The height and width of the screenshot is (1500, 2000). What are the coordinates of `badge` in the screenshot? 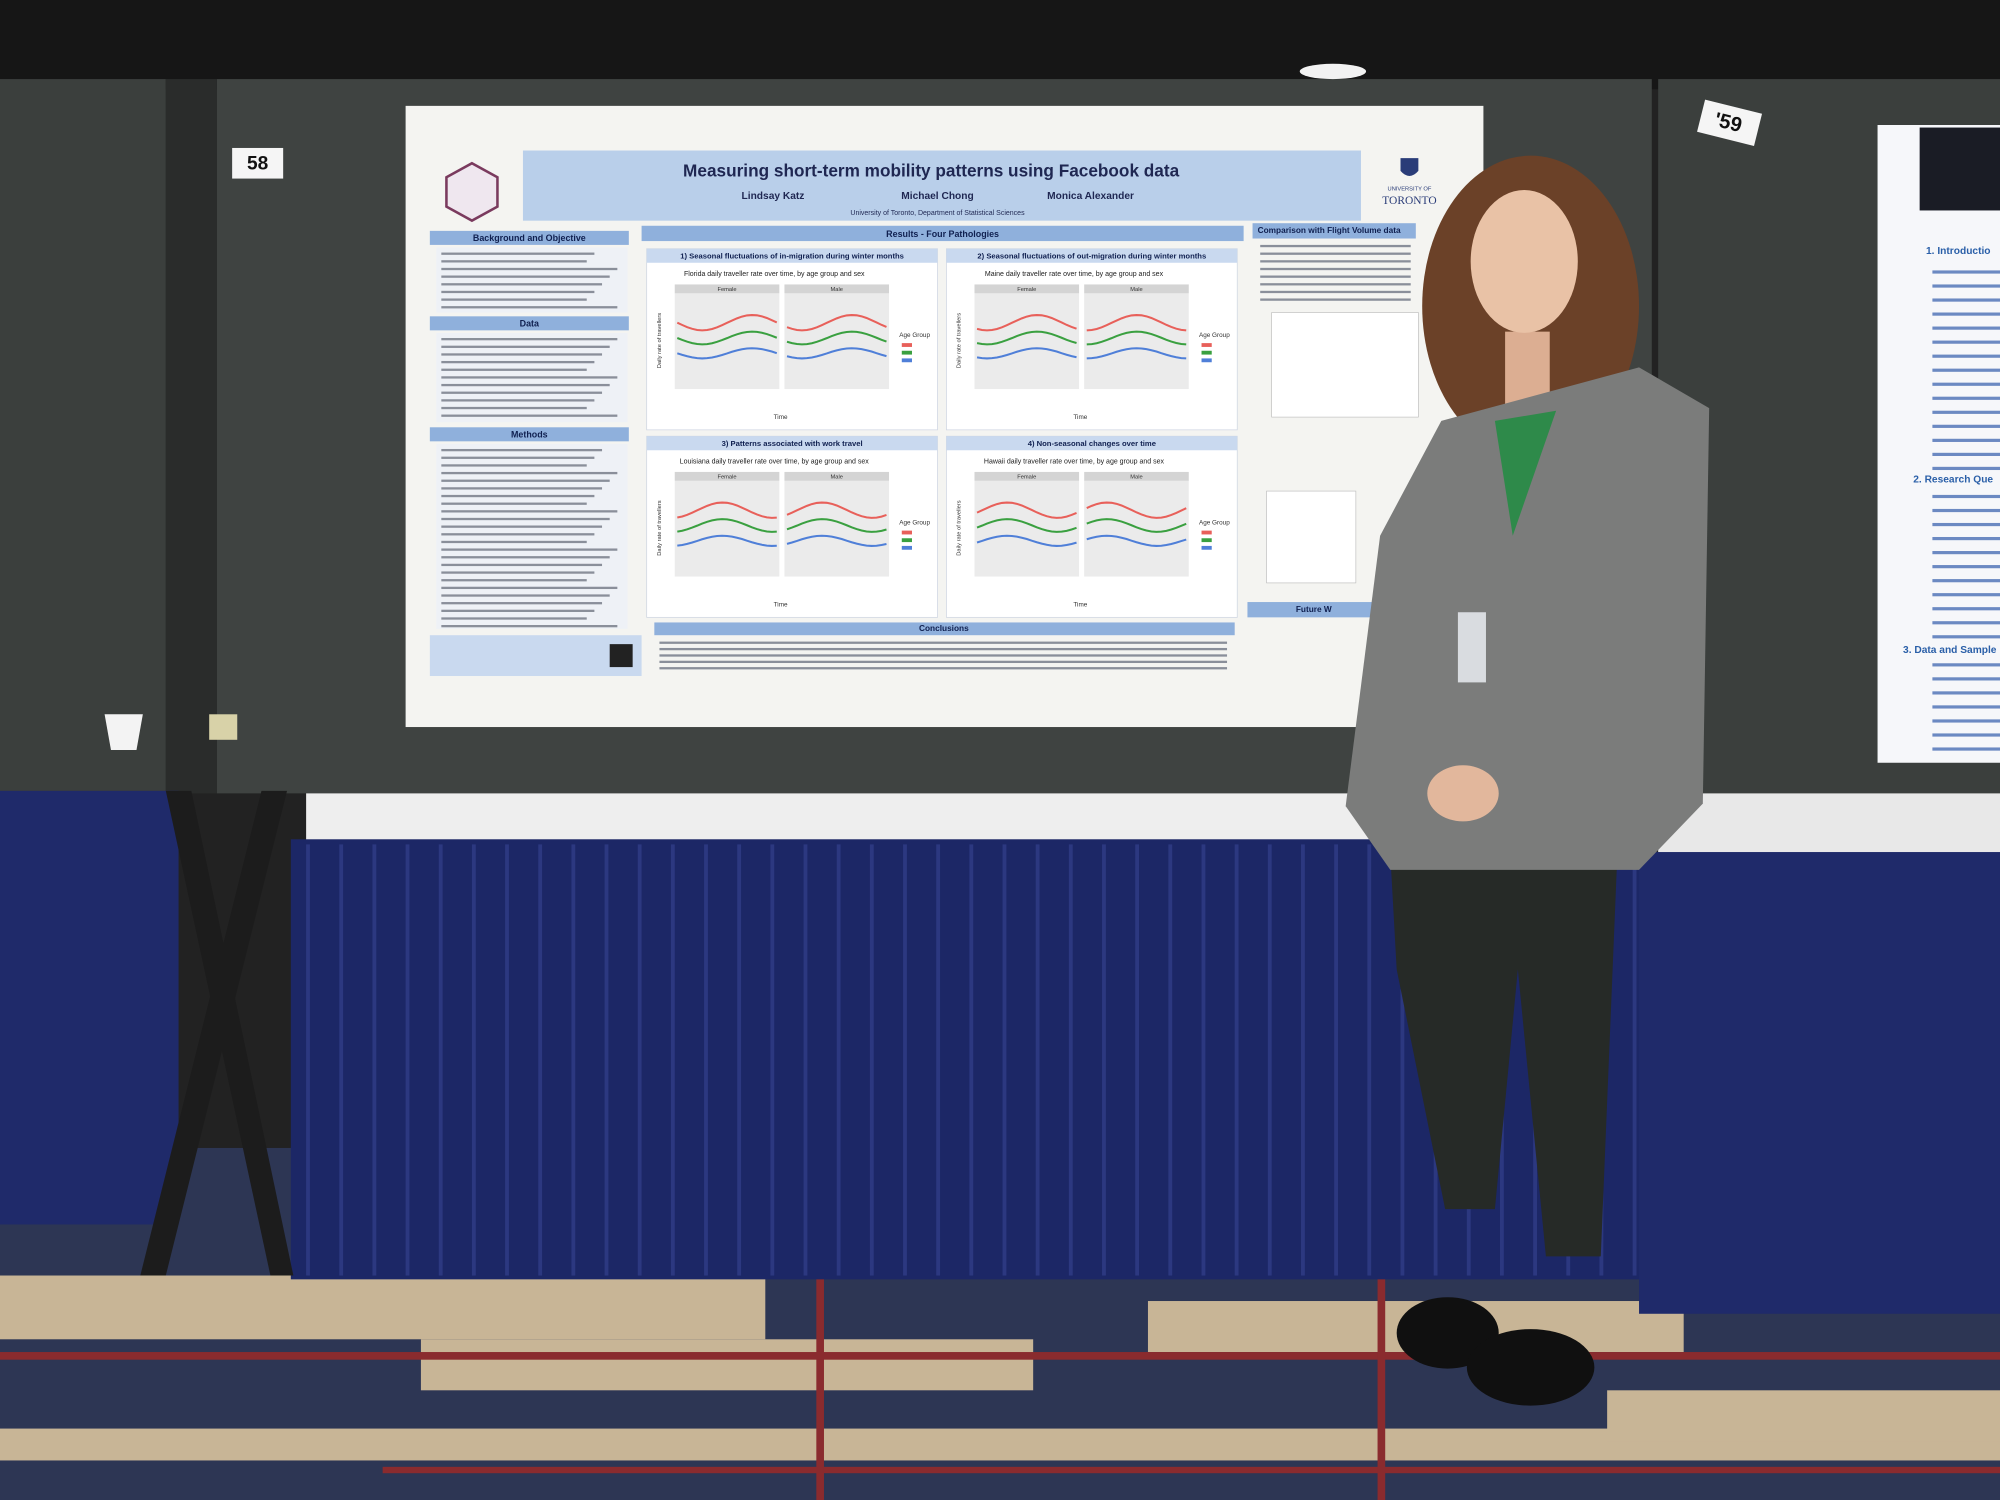 It's located at (1471, 647).